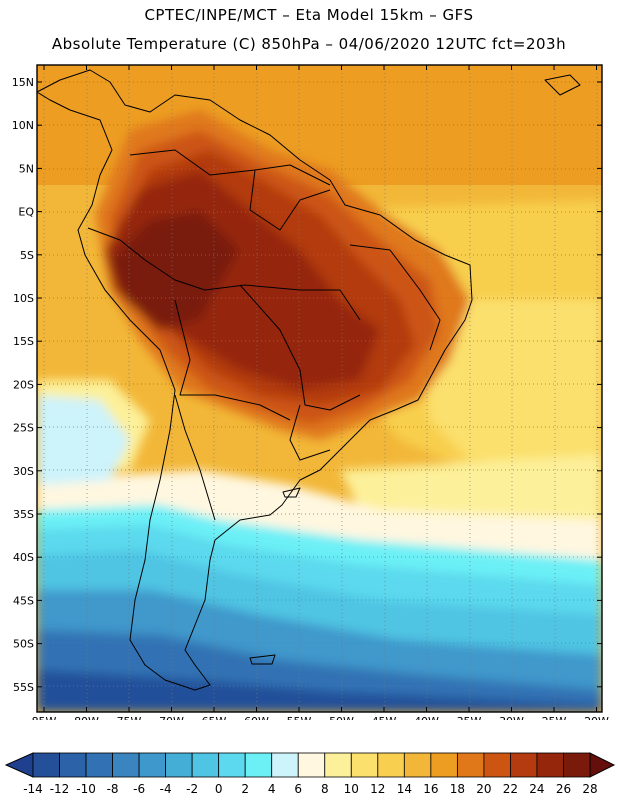 This screenshot has height=800, width=618. What do you see at coordinates (23, 471) in the screenshot?
I see `lat-label: 30S` at bounding box center [23, 471].